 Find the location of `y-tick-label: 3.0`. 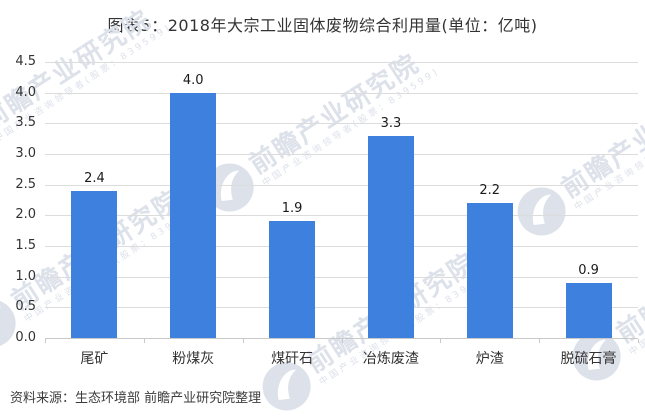

y-tick-label: 3.0 is located at coordinates (25, 153).